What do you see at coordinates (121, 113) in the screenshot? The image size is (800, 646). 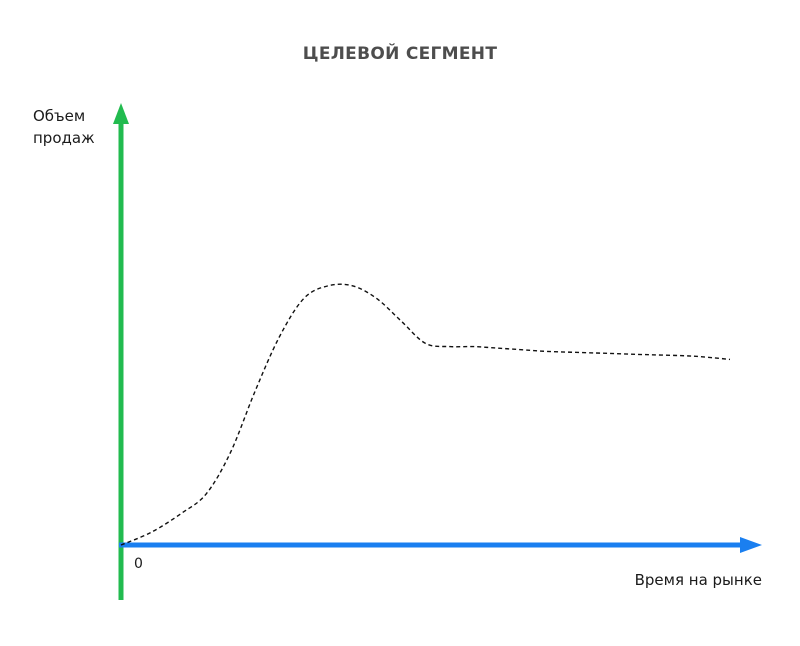 I see `y-axis-arrowhead` at bounding box center [121, 113].